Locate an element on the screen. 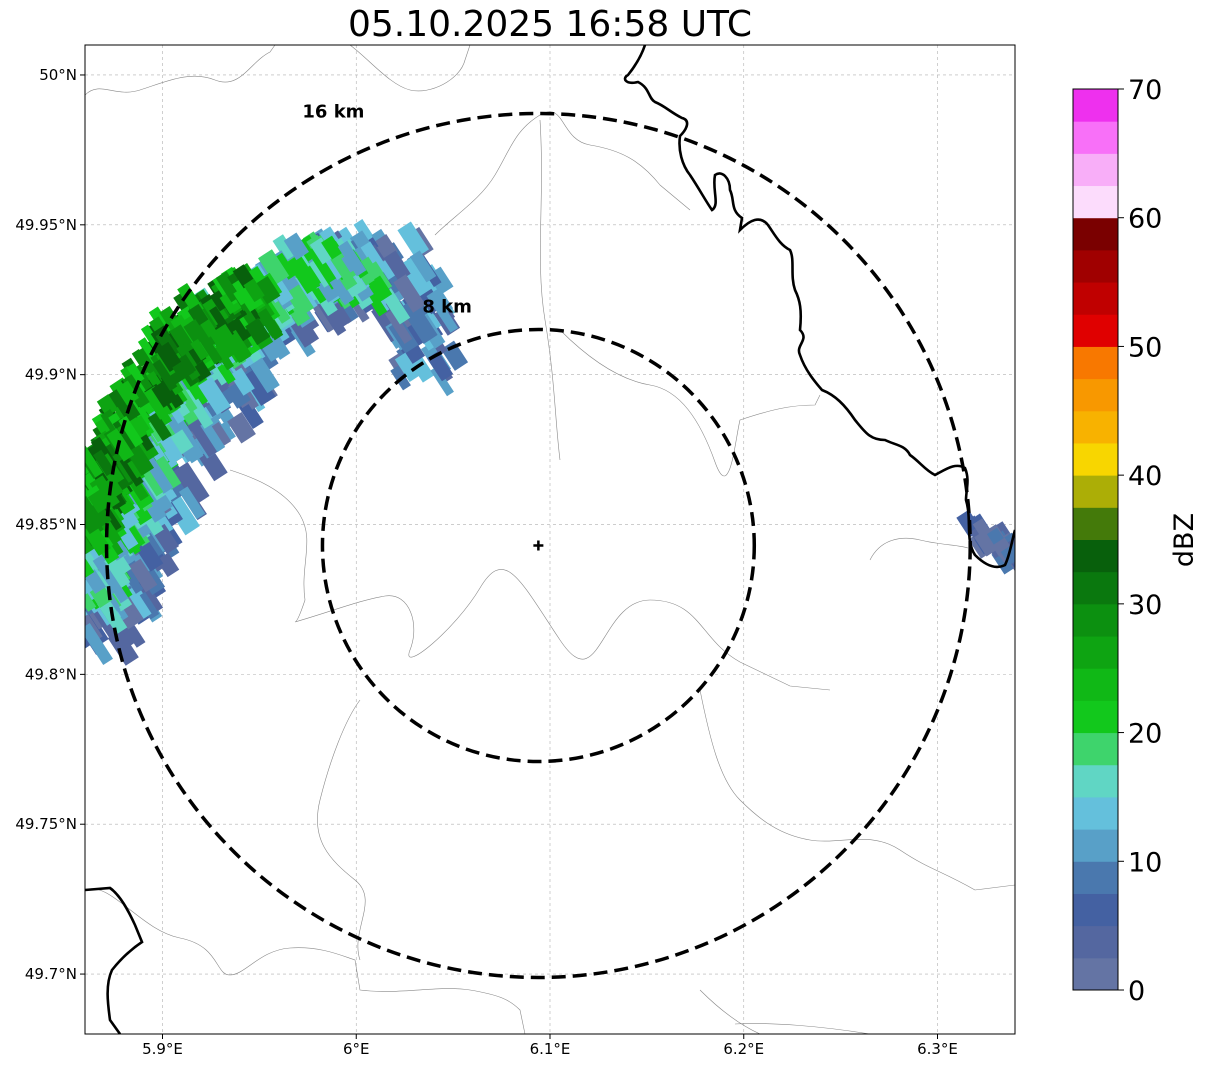  map-title: 05.10.2025 16:58 UTC is located at coordinates (550, 24).